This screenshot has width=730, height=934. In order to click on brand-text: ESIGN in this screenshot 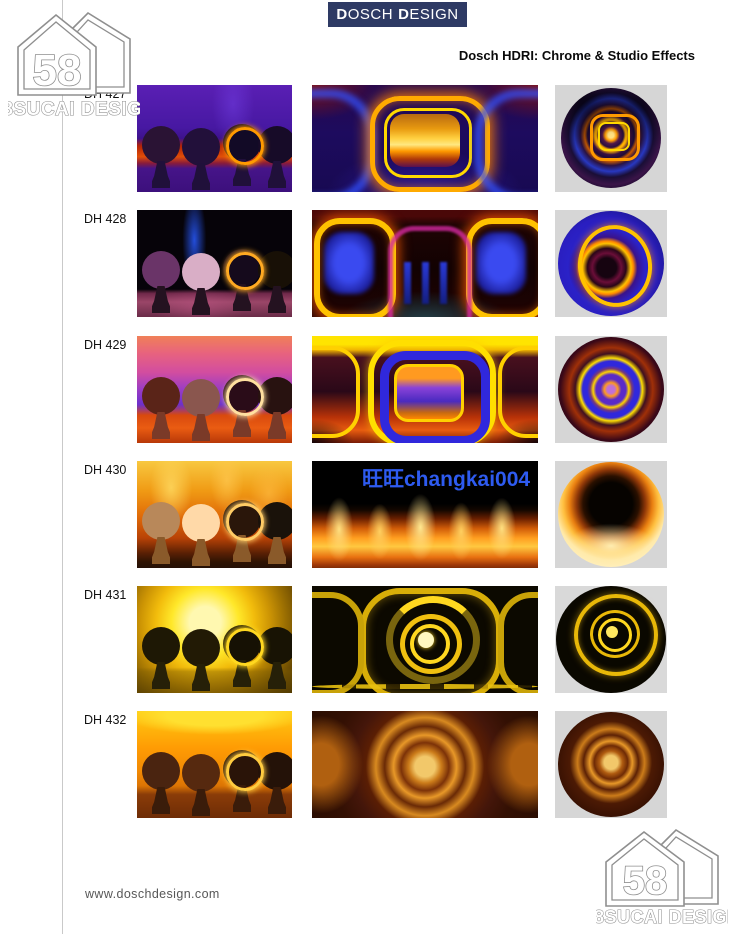, I will do `click(434, 14)`.